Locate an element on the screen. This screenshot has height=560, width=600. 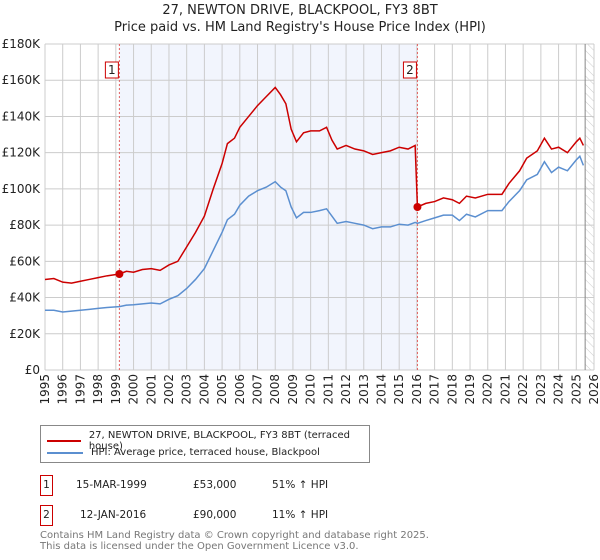
y-tick-label: £160K is located at coordinates (22, 80).